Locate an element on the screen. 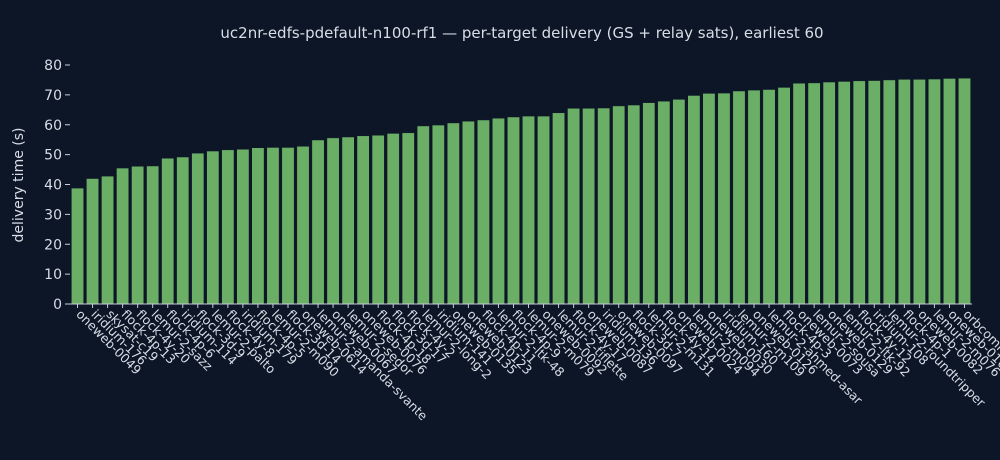 The image size is (1000, 460). y-tick-label: 80 is located at coordinates (53, 66).